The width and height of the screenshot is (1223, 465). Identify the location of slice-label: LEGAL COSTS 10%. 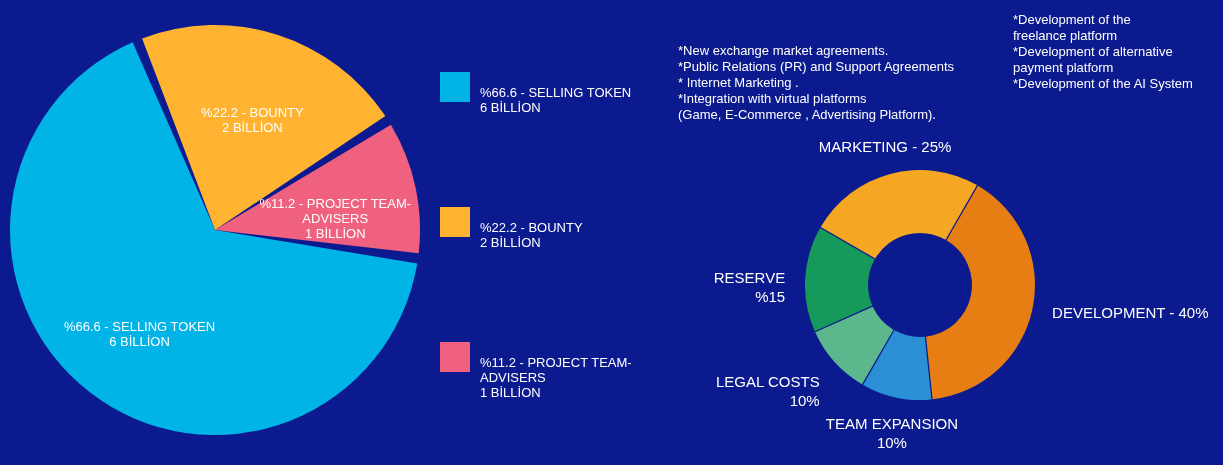
(768, 391).